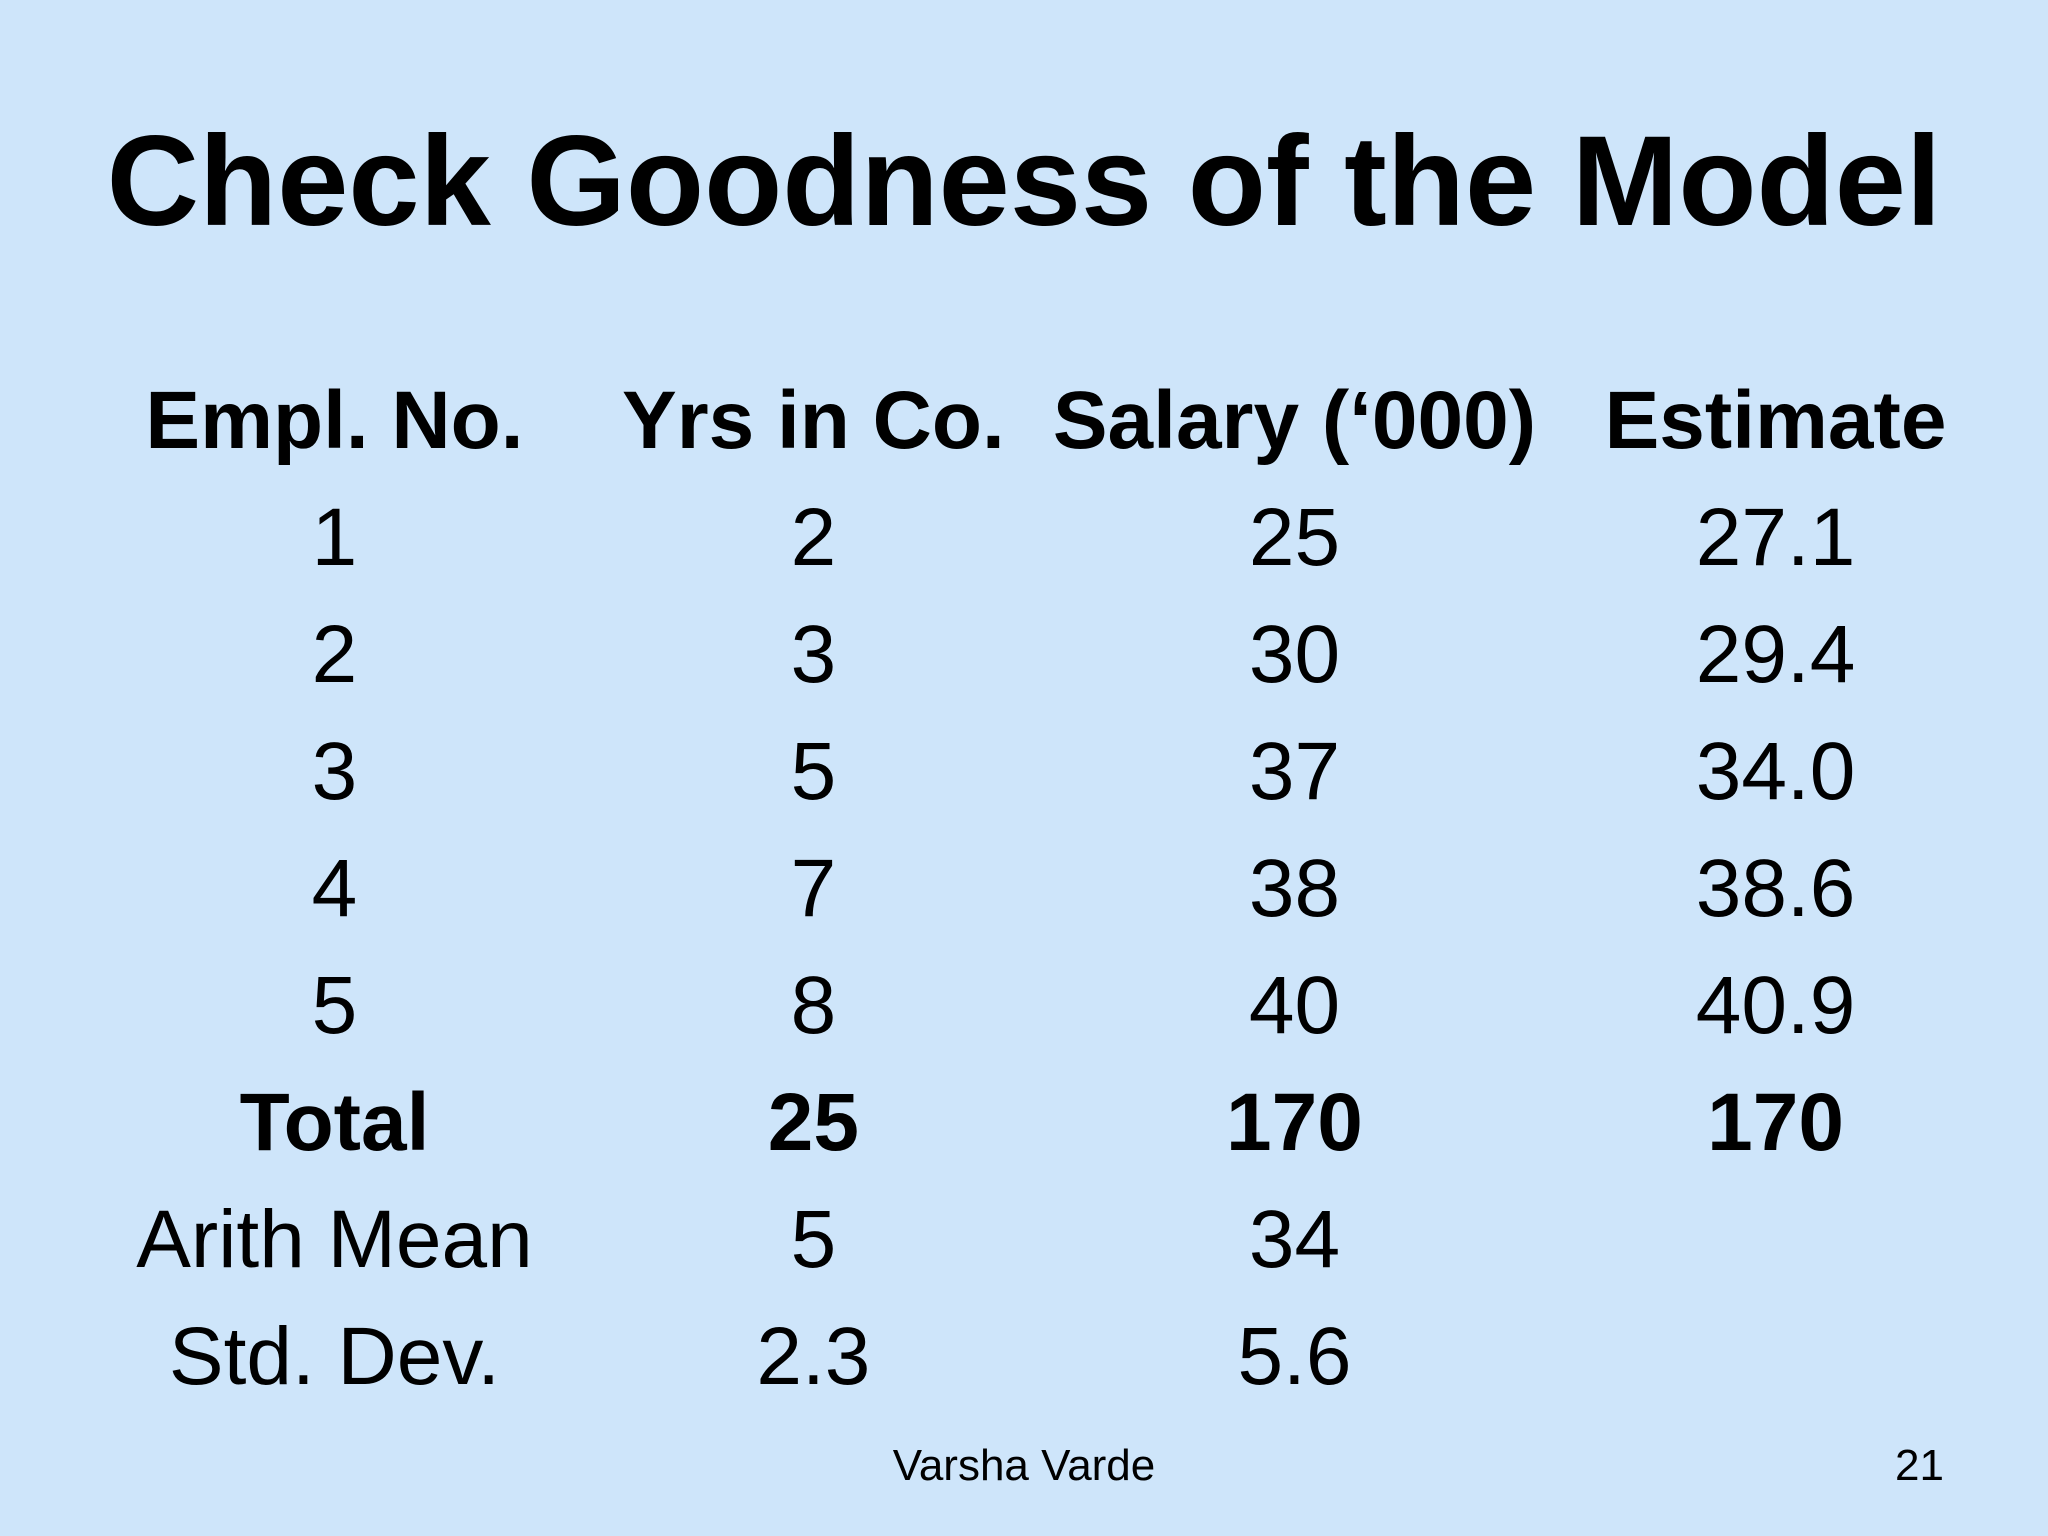 This screenshot has height=1536, width=2048. Describe the element at coordinates (1294, 1005) in the screenshot. I see `table-cell: 40` at that location.